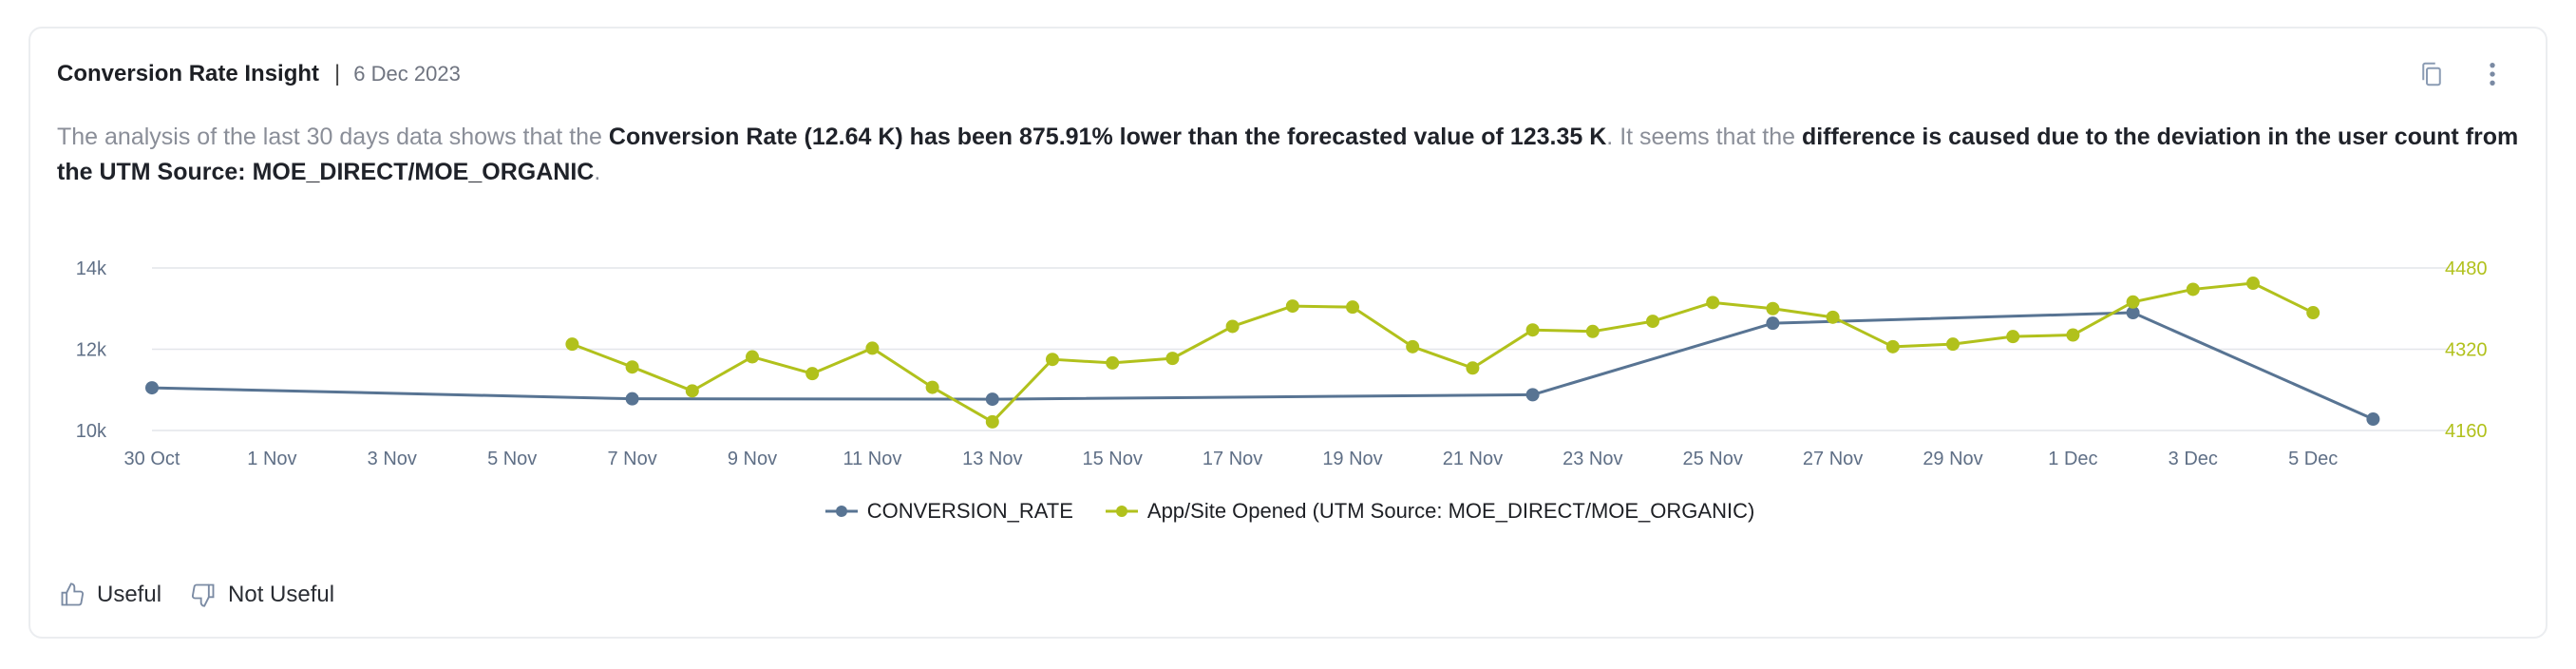 Image resolution: width=2576 pixels, height=669 pixels. Describe the element at coordinates (2193, 459) in the screenshot. I see `x-tick-label: 3 Dec` at that location.